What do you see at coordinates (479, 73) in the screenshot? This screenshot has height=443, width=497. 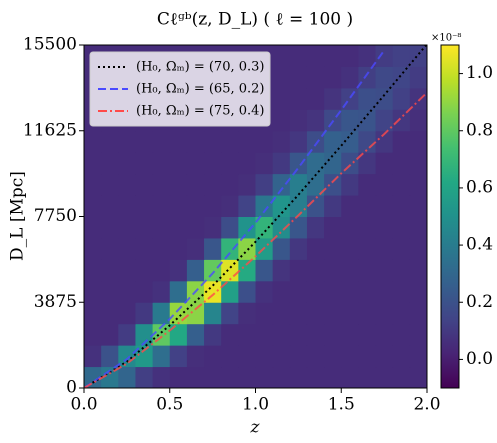 I see `colorbar-tick-label: 1.0` at bounding box center [479, 73].